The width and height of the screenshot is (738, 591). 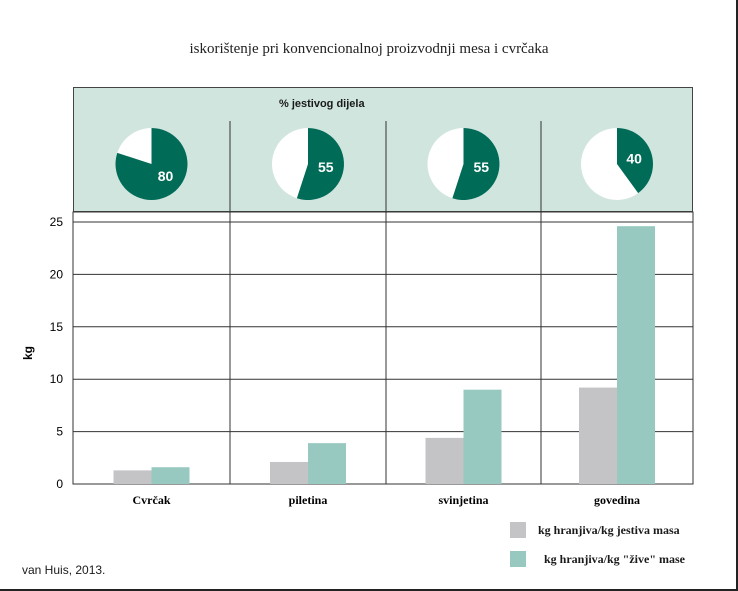 What do you see at coordinates (57, 222) in the screenshot?
I see `y-tick-label-25: 25` at bounding box center [57, 222].